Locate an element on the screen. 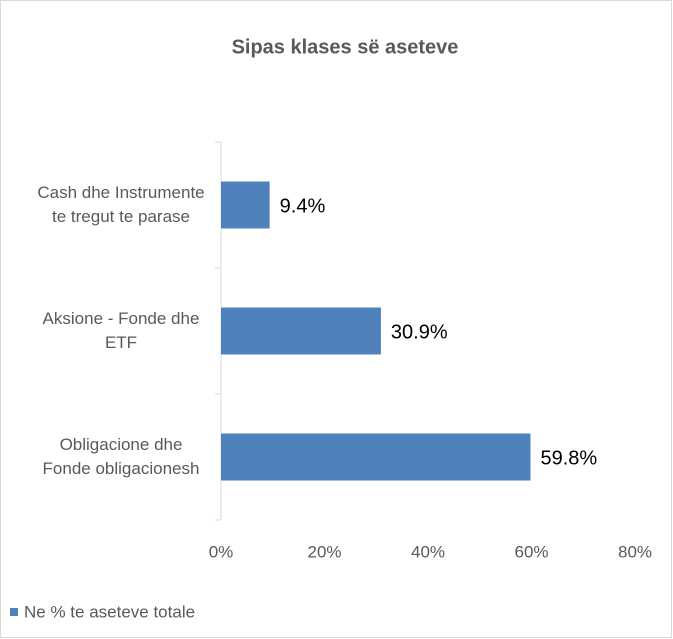 This screenshot has width=673, height=639. y-tick-label: Aksione - Fonde dhe ETF is located at coordinates (121, 330).